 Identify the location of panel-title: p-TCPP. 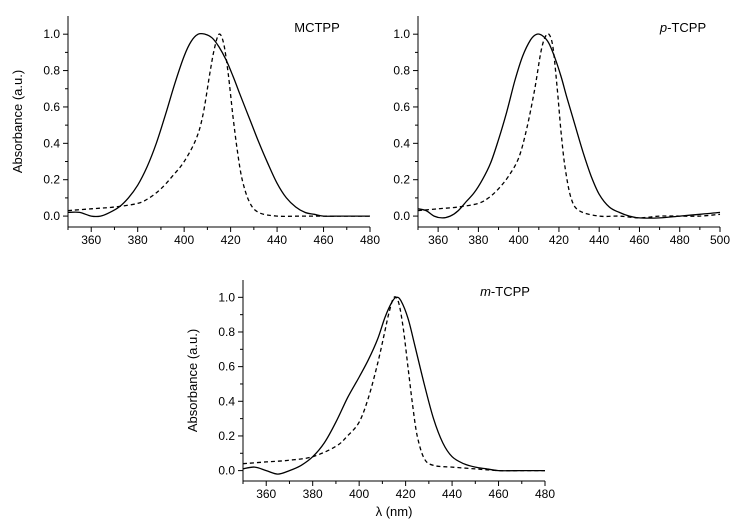
(682, 27).